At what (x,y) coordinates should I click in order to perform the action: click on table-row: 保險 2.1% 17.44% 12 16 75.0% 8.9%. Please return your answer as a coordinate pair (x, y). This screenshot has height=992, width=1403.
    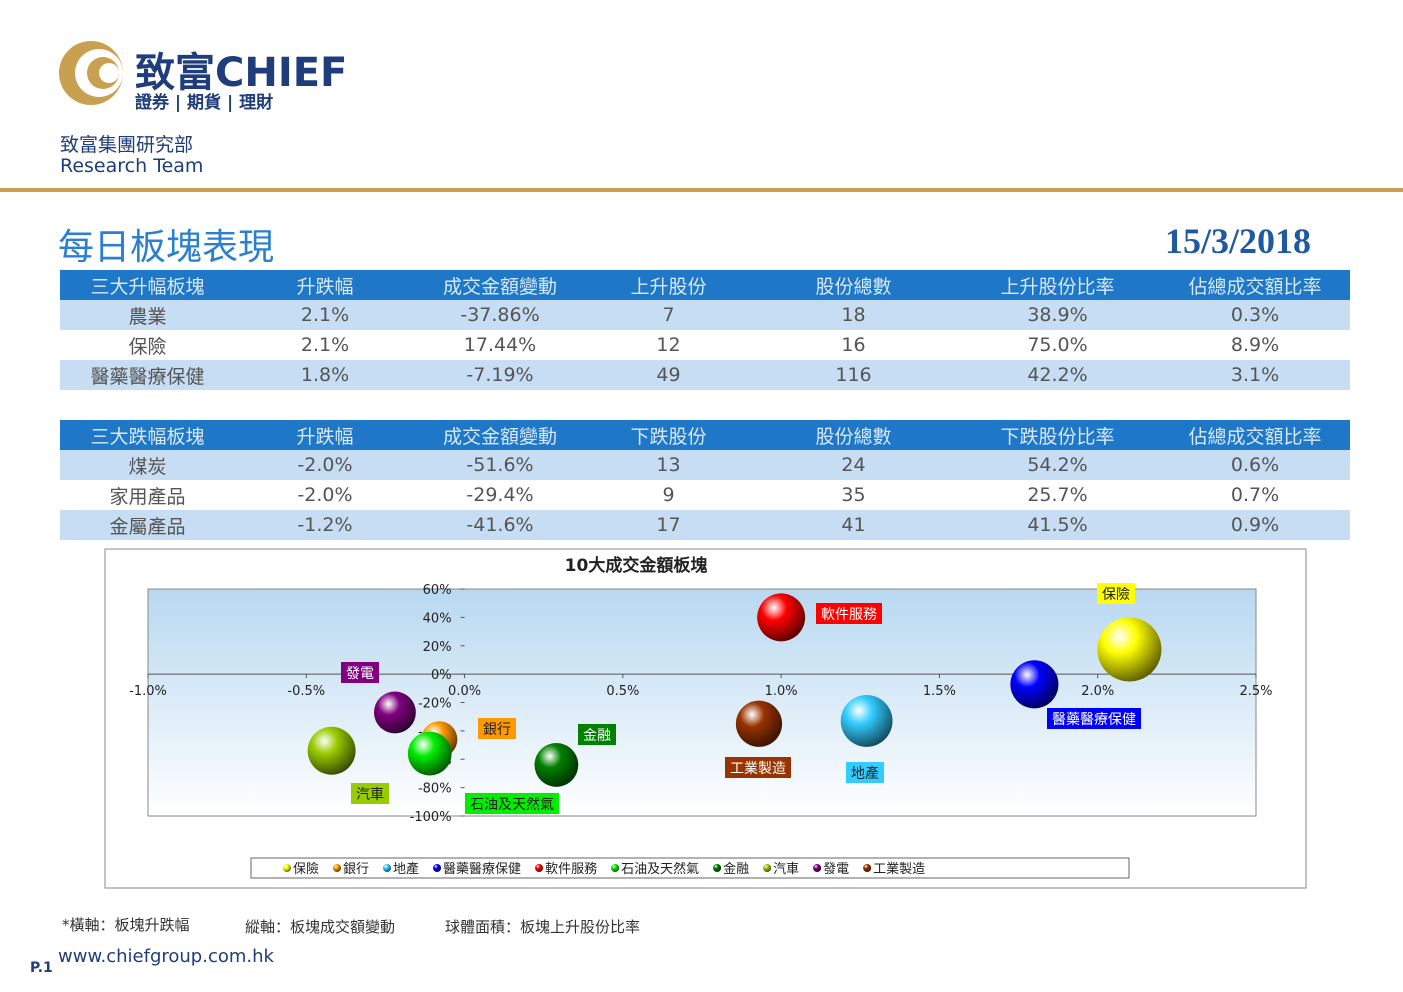
    Looking at the image, I should click on (705, 345).